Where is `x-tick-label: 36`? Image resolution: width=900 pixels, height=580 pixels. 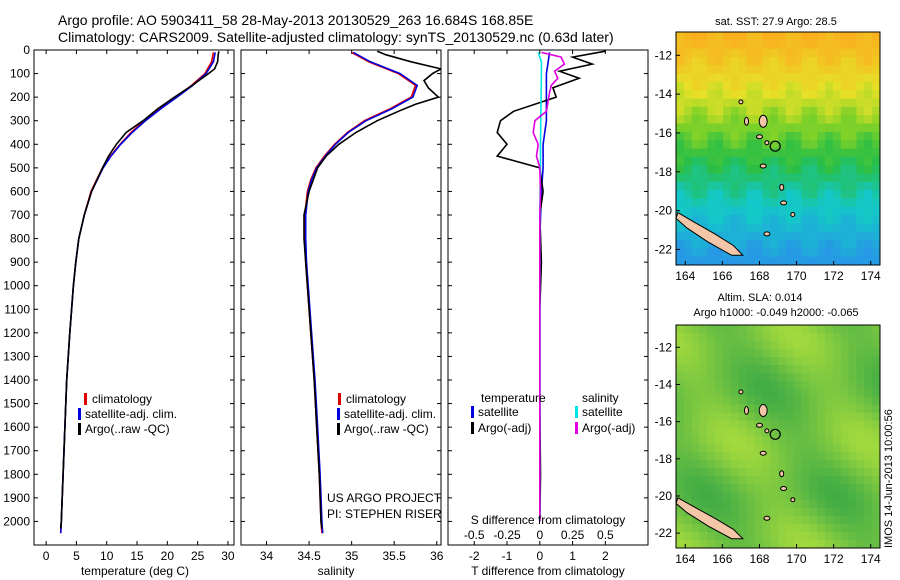 x-tick-label: 36 is located at coordinates (437, 556).